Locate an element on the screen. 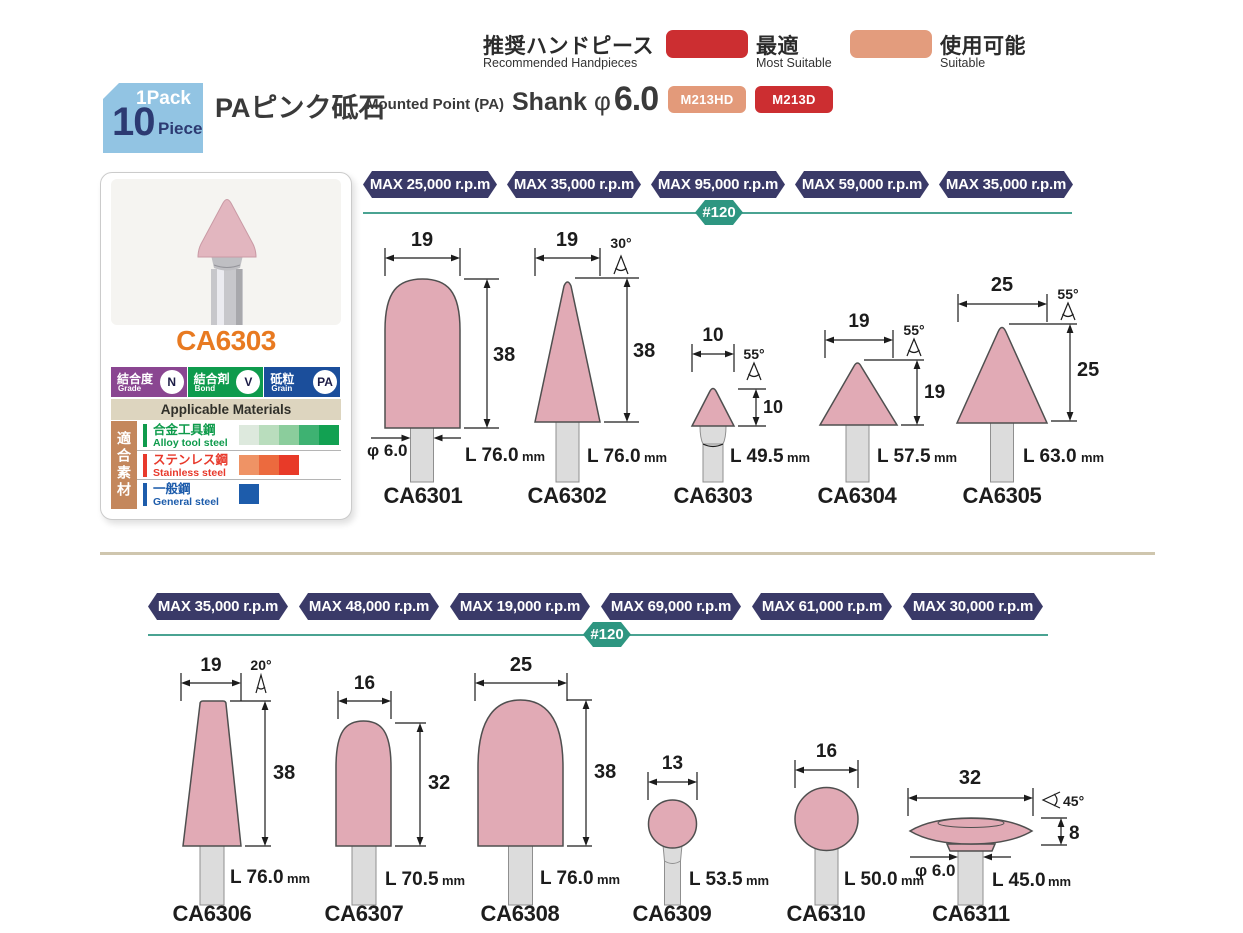 Image resolution: width=1243 pixels, height=933 pixels. drawing-ca6304: 19 55° 19 L 57.5 mm is located at coordinates (887, 397).